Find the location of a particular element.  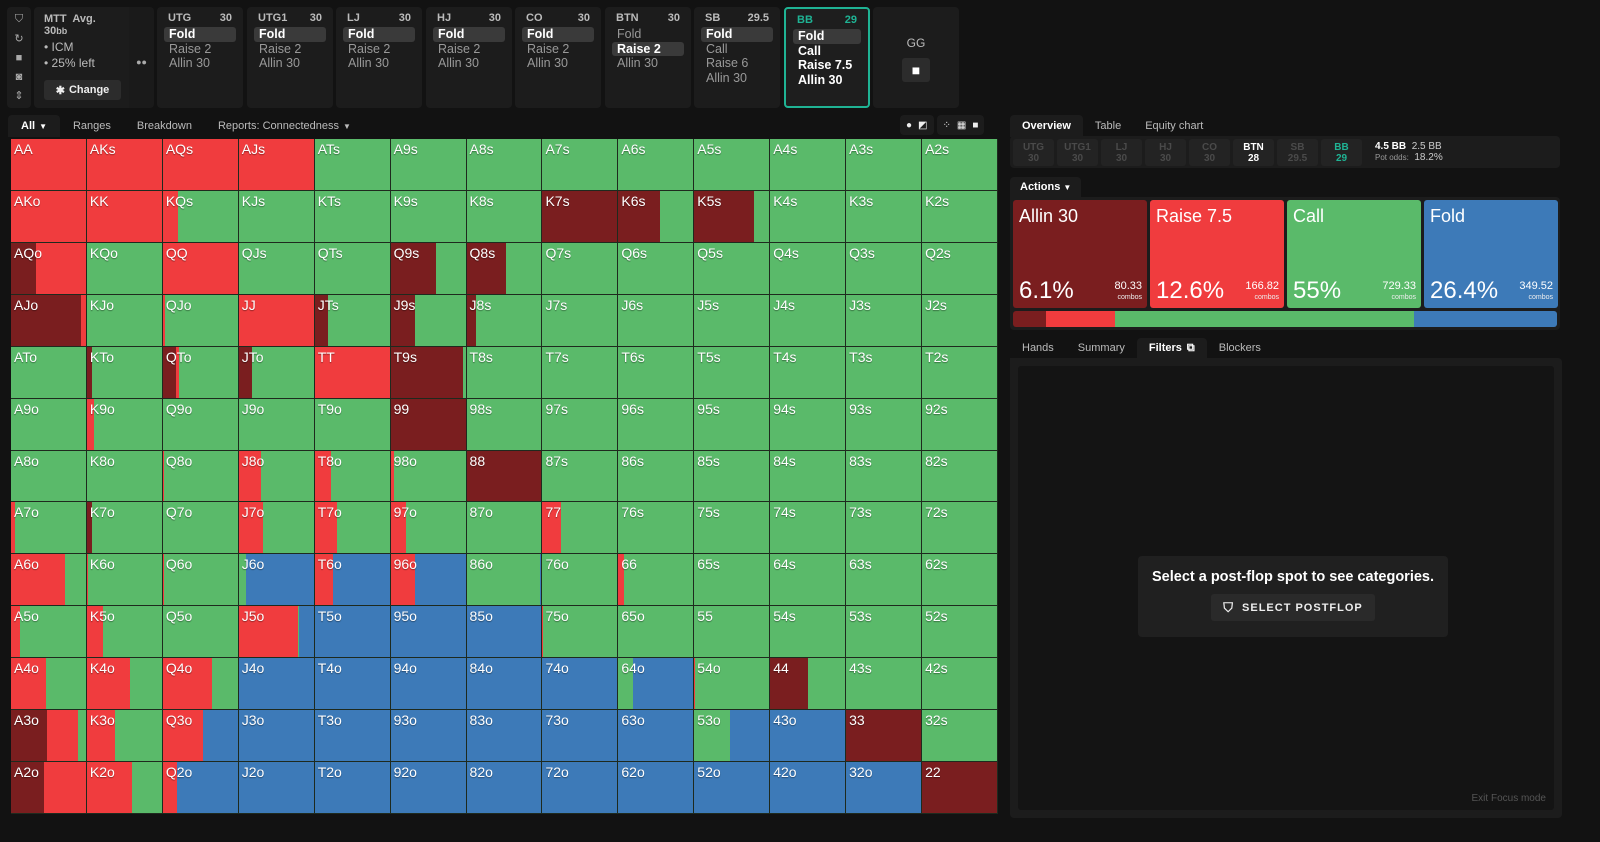

hand-cell-J6o: J6o is located at coordinates (276, 580).